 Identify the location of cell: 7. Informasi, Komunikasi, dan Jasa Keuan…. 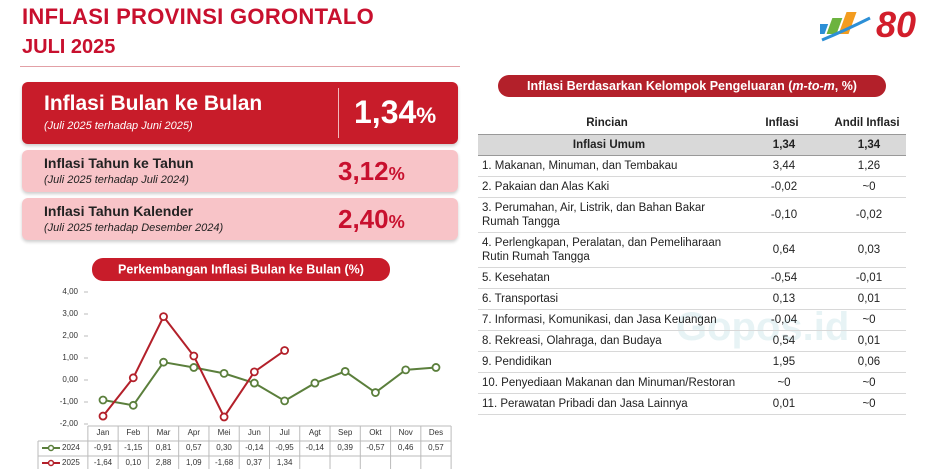
(607, 320).